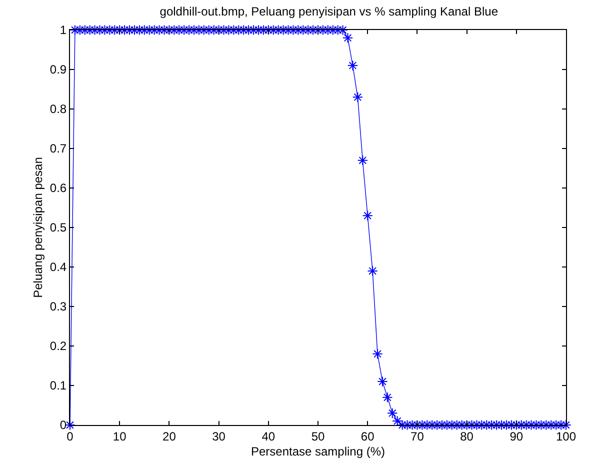 This screenshot has height=471, width=598. I want to click on chart-title: goldhill-out.bmp, Peluang penyisipan vs % sampling Kanal Blue, so click(329, 11).